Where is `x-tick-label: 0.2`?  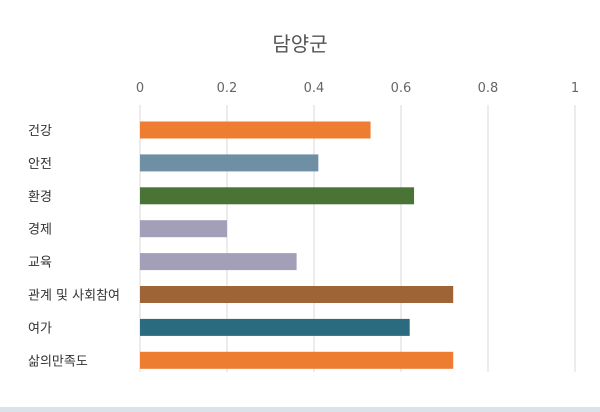
x-tick-label: 0.2 is located at coordinates (227, 88).